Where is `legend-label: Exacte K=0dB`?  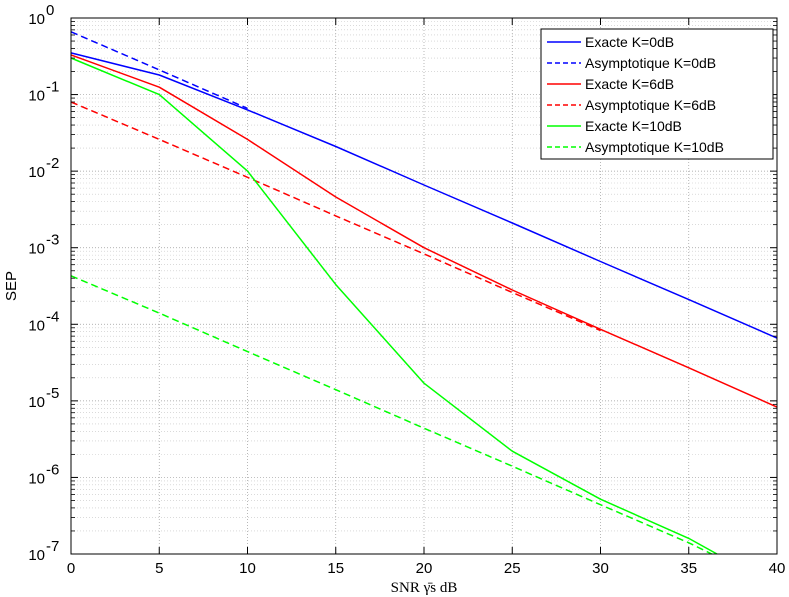
legend-label: Exacte K=0dB is located at coordinates (629, 42).